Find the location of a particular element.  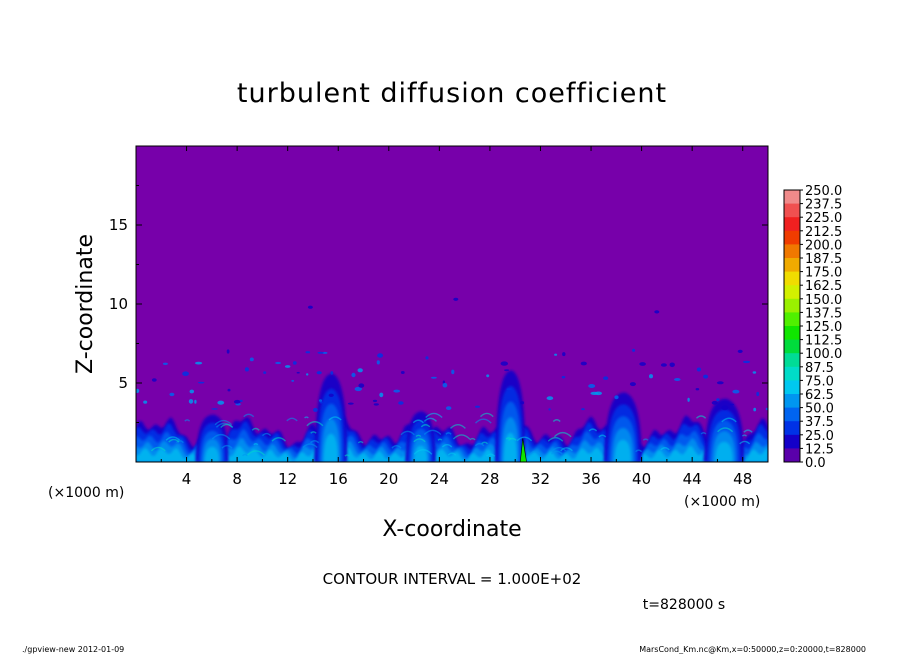

y-axis-label: Z-coordinate is located at coordinates (85, 304).